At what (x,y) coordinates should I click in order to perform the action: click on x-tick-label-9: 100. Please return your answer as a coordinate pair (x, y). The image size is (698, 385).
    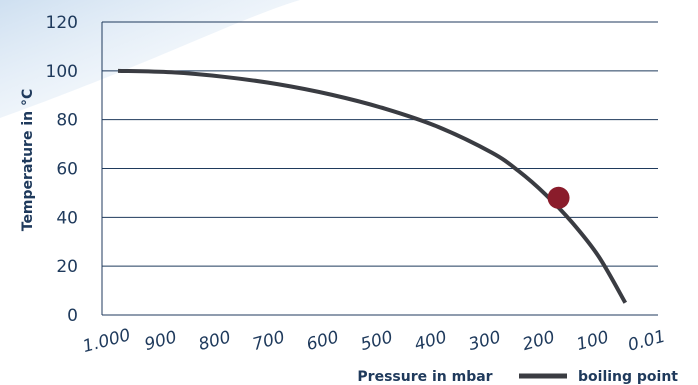
    Looking at the image, I should click on (592, 341).